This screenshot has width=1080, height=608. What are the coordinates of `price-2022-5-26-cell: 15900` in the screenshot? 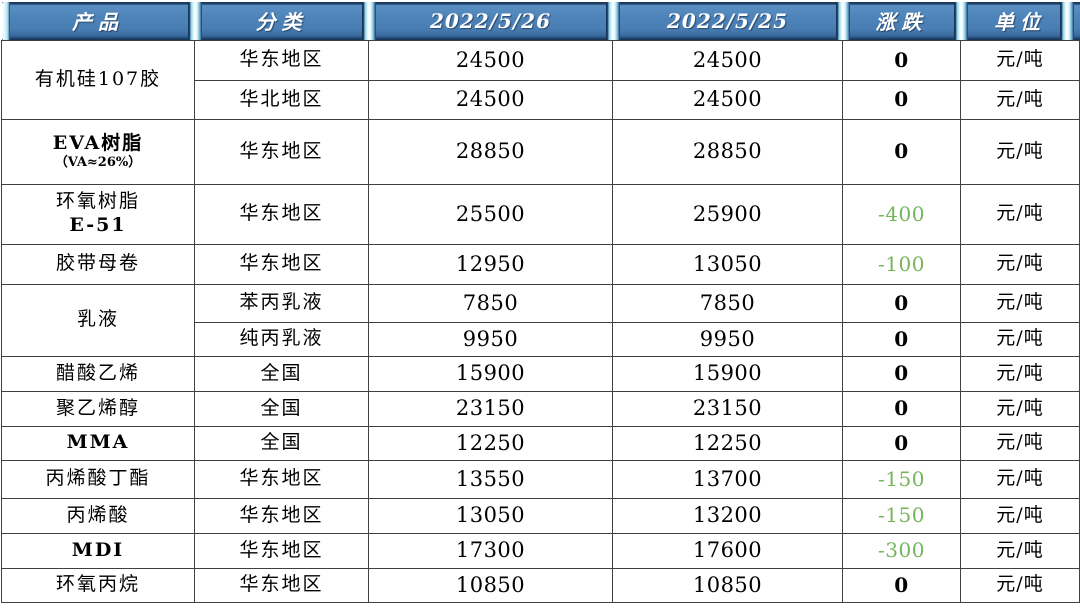 It's located at (490, 373).